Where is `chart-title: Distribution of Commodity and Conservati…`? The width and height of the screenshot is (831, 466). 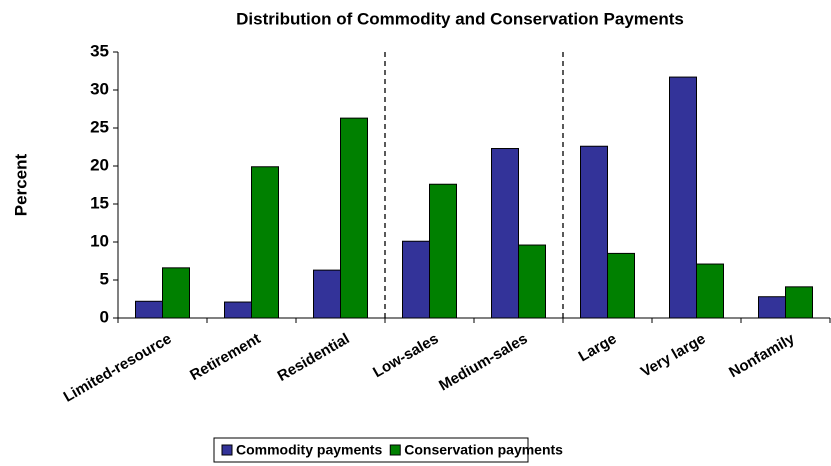
chart-title: Distribution of Commodity and Conservati… is located at coordinates (460, 18).